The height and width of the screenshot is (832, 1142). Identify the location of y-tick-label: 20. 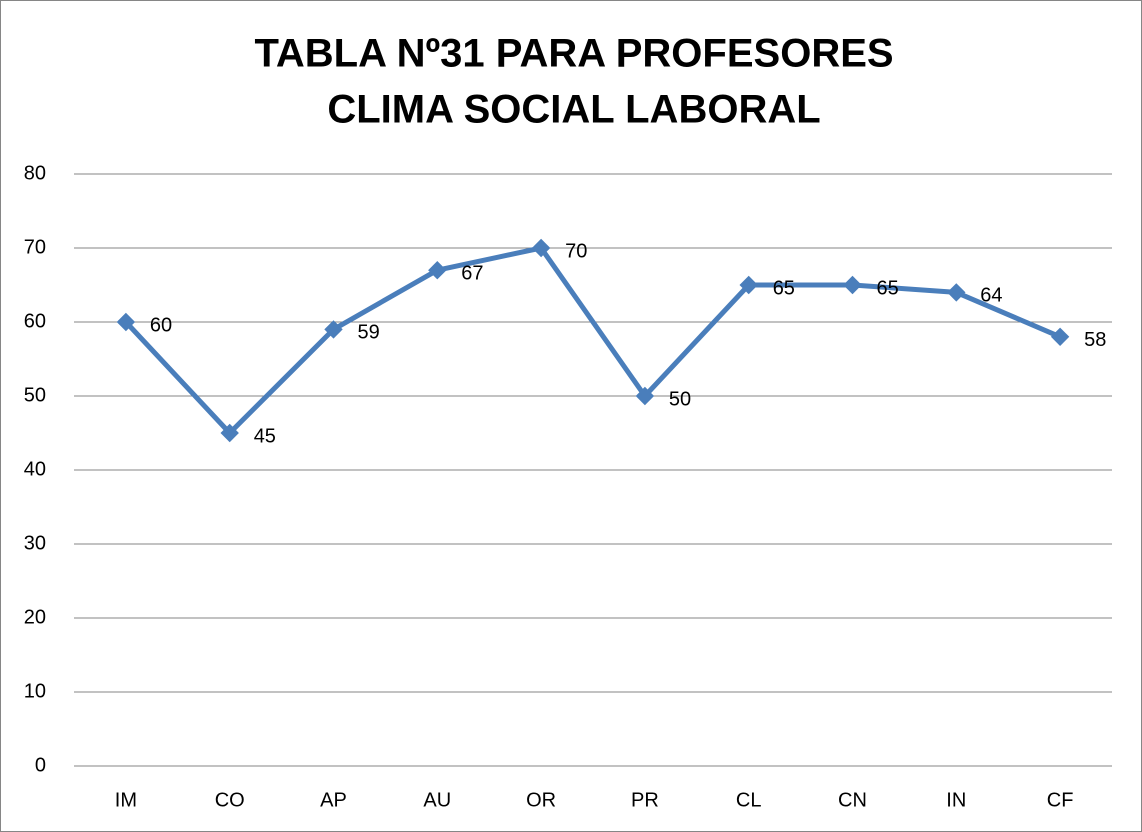
(35, 617).